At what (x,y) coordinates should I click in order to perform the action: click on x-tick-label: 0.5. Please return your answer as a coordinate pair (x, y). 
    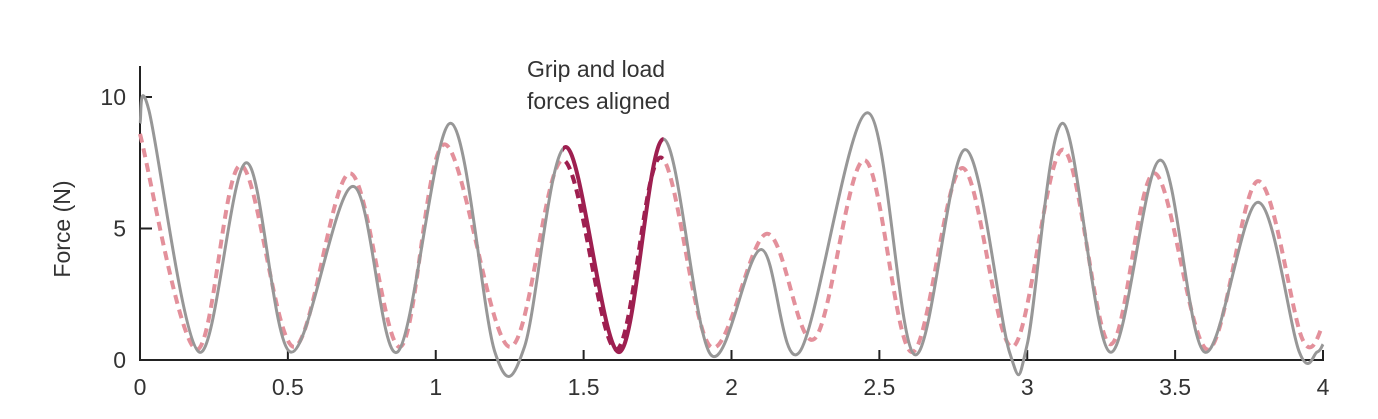
    Looking at the image, I should click on (288, 387).